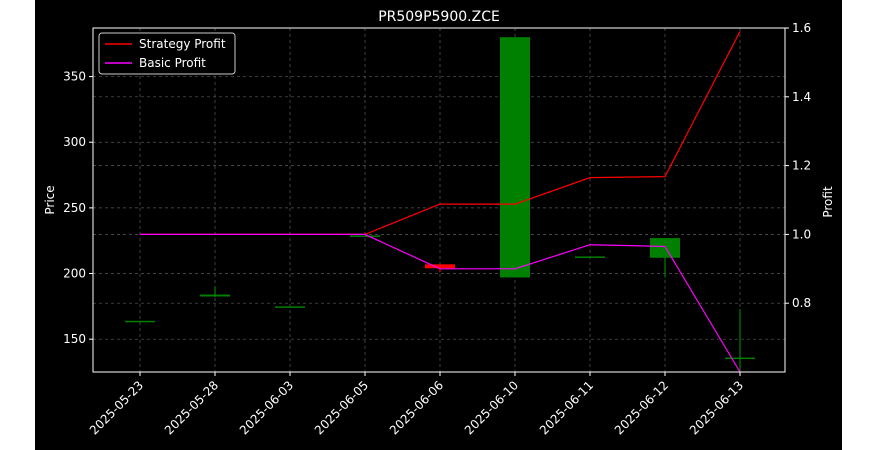 This screenshot has width=878, height=450. I want to click on y-axis-label-right: Profit, so click(828, 202).